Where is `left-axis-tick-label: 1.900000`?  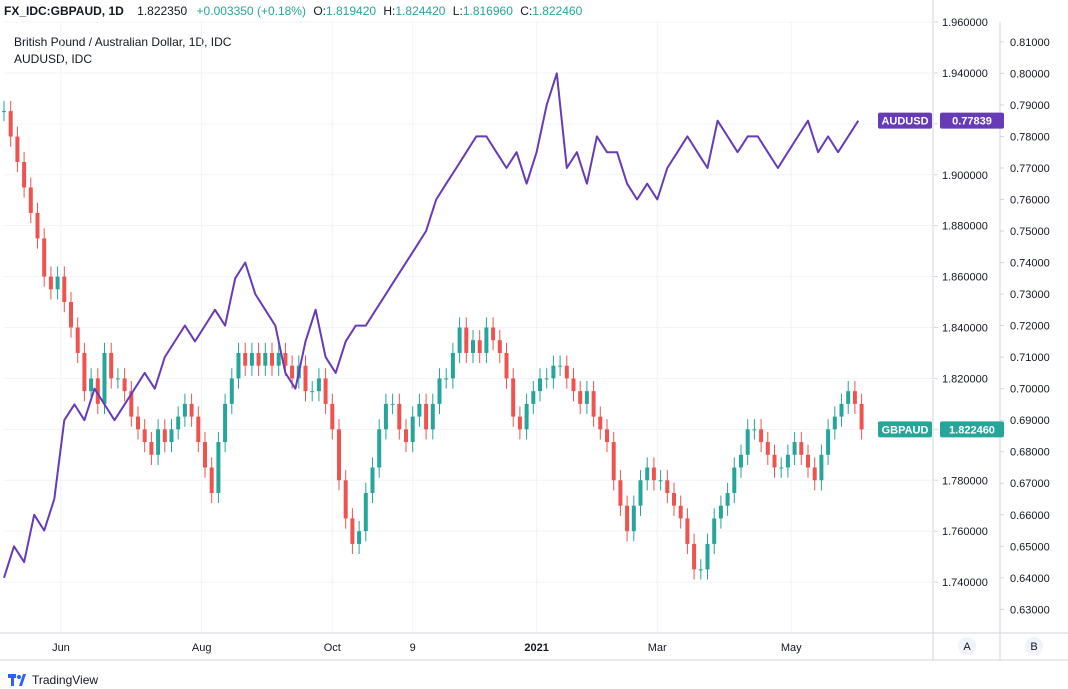
left-axis-tick-label: 1.900000 is located at coordinates (965, 176).